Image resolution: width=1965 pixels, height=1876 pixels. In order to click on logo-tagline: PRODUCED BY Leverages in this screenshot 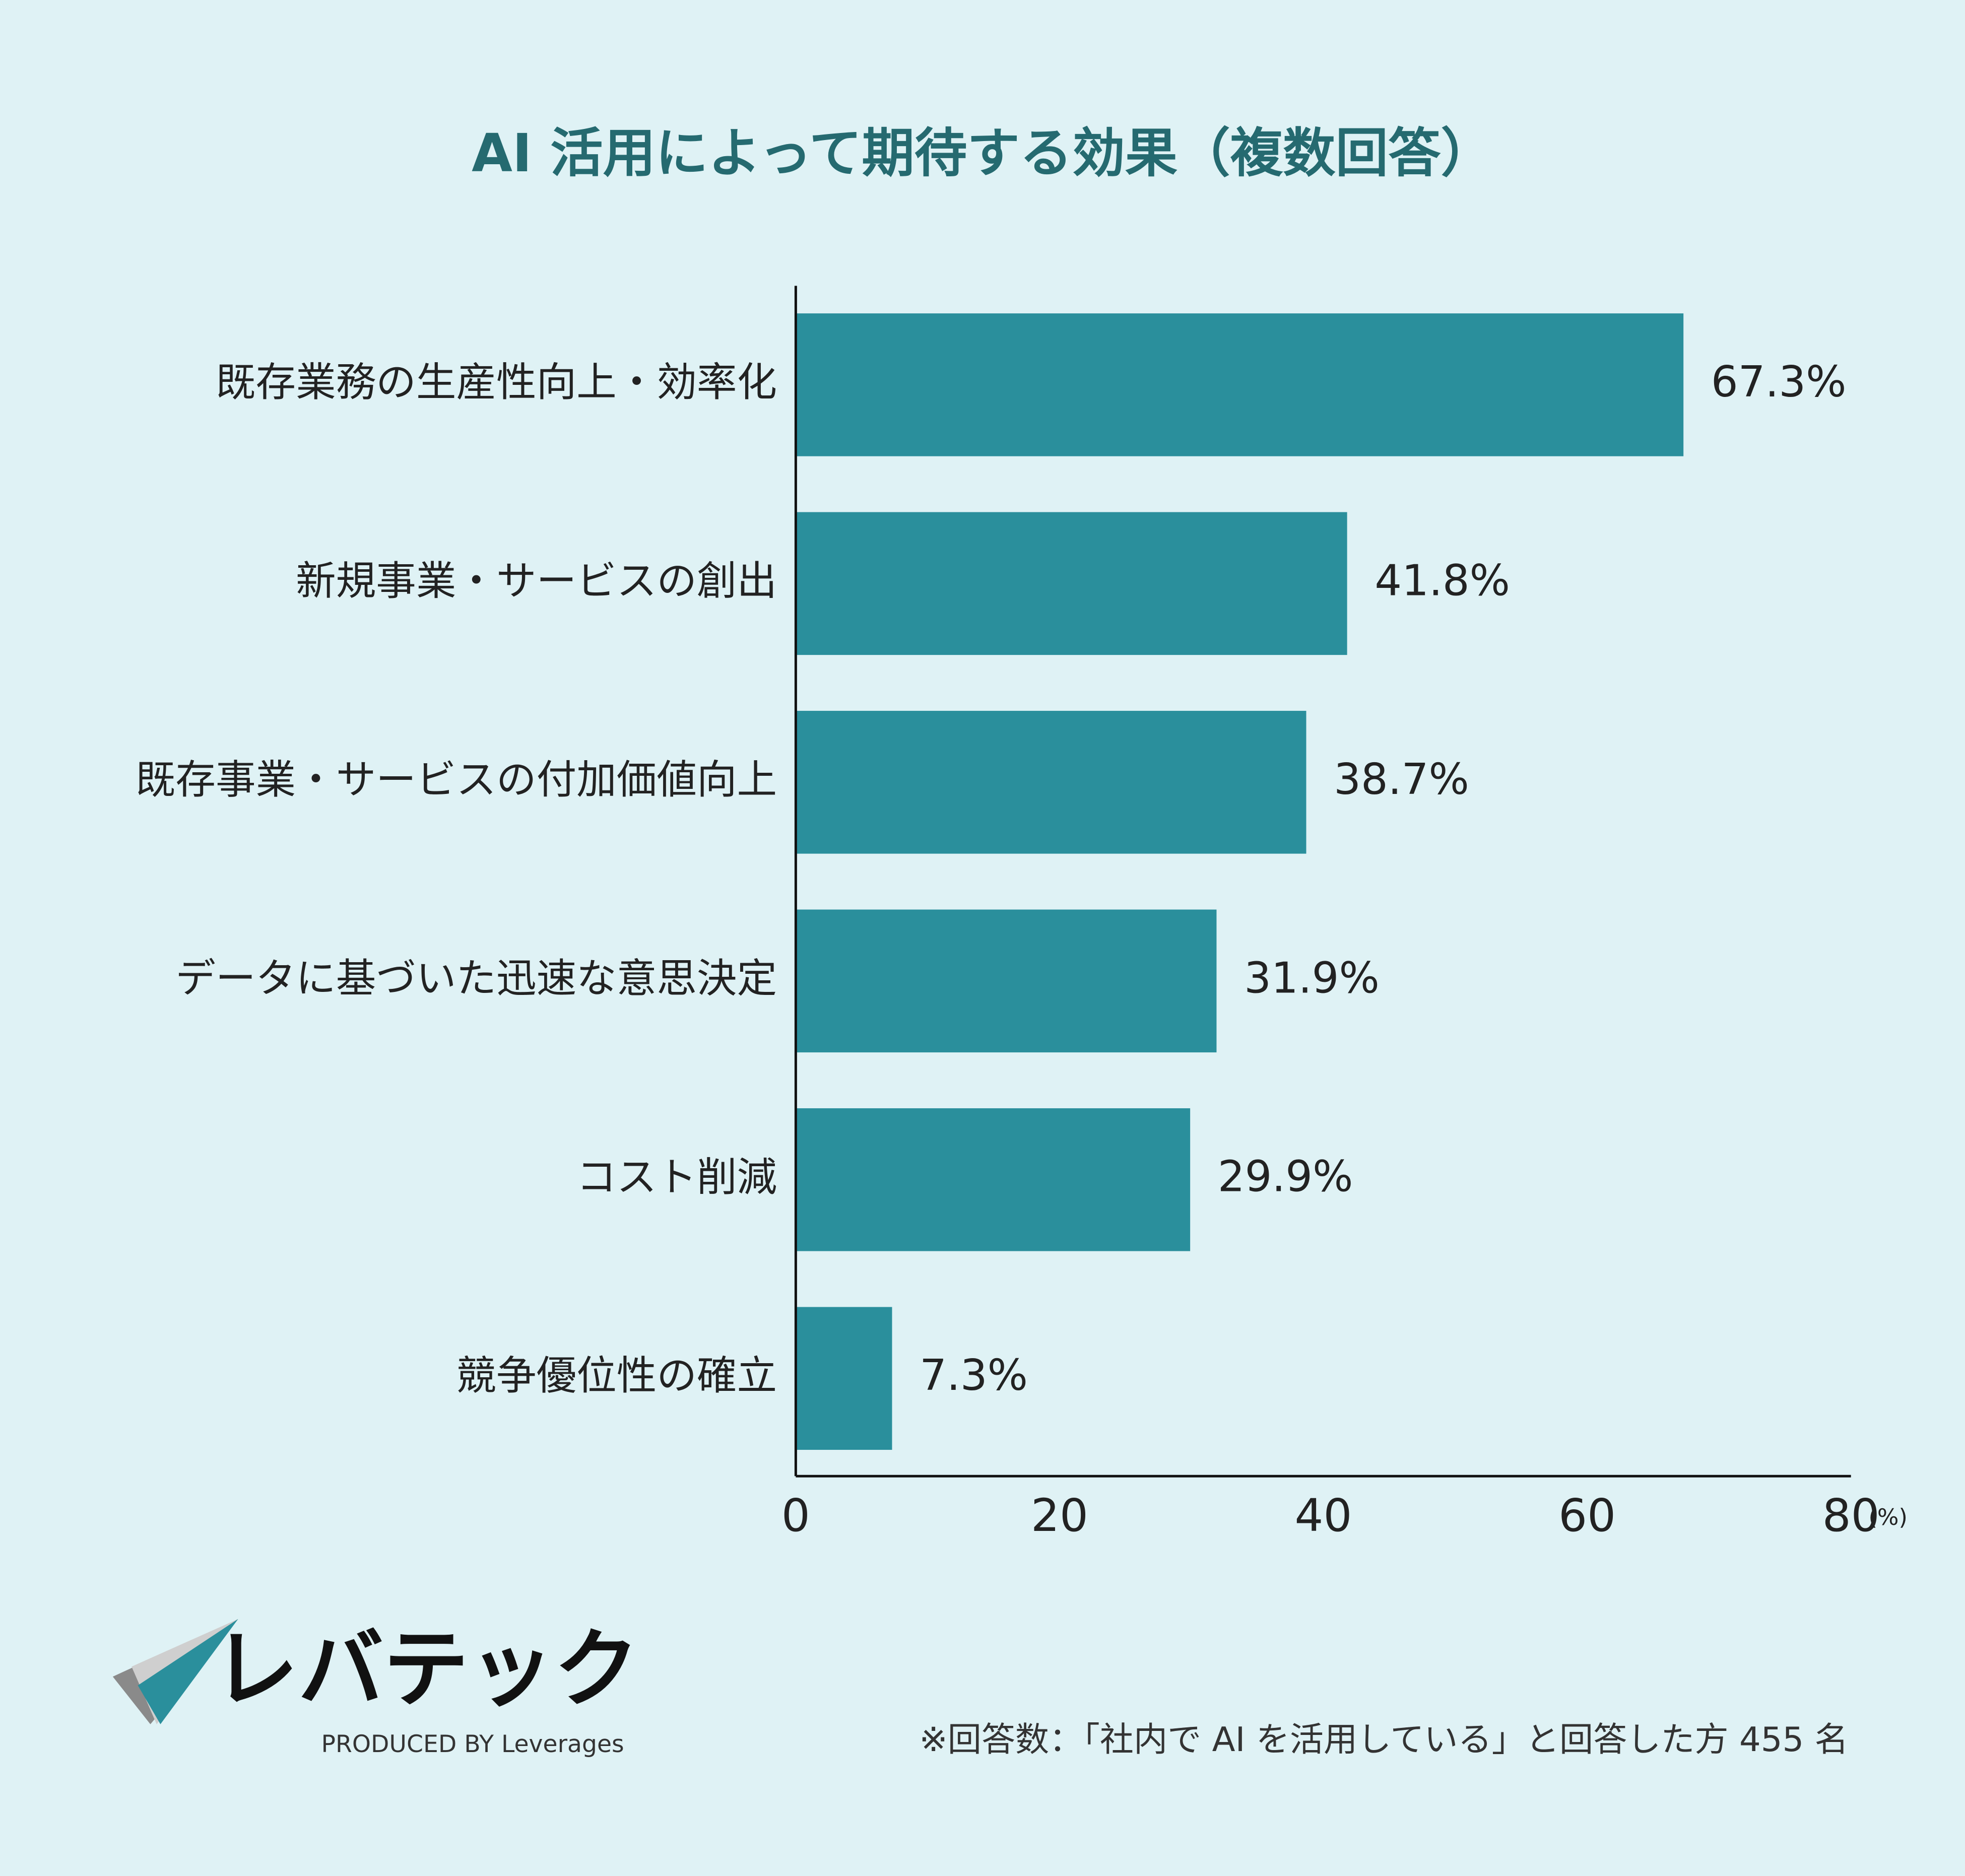, I will do `click(472, 1744)`.